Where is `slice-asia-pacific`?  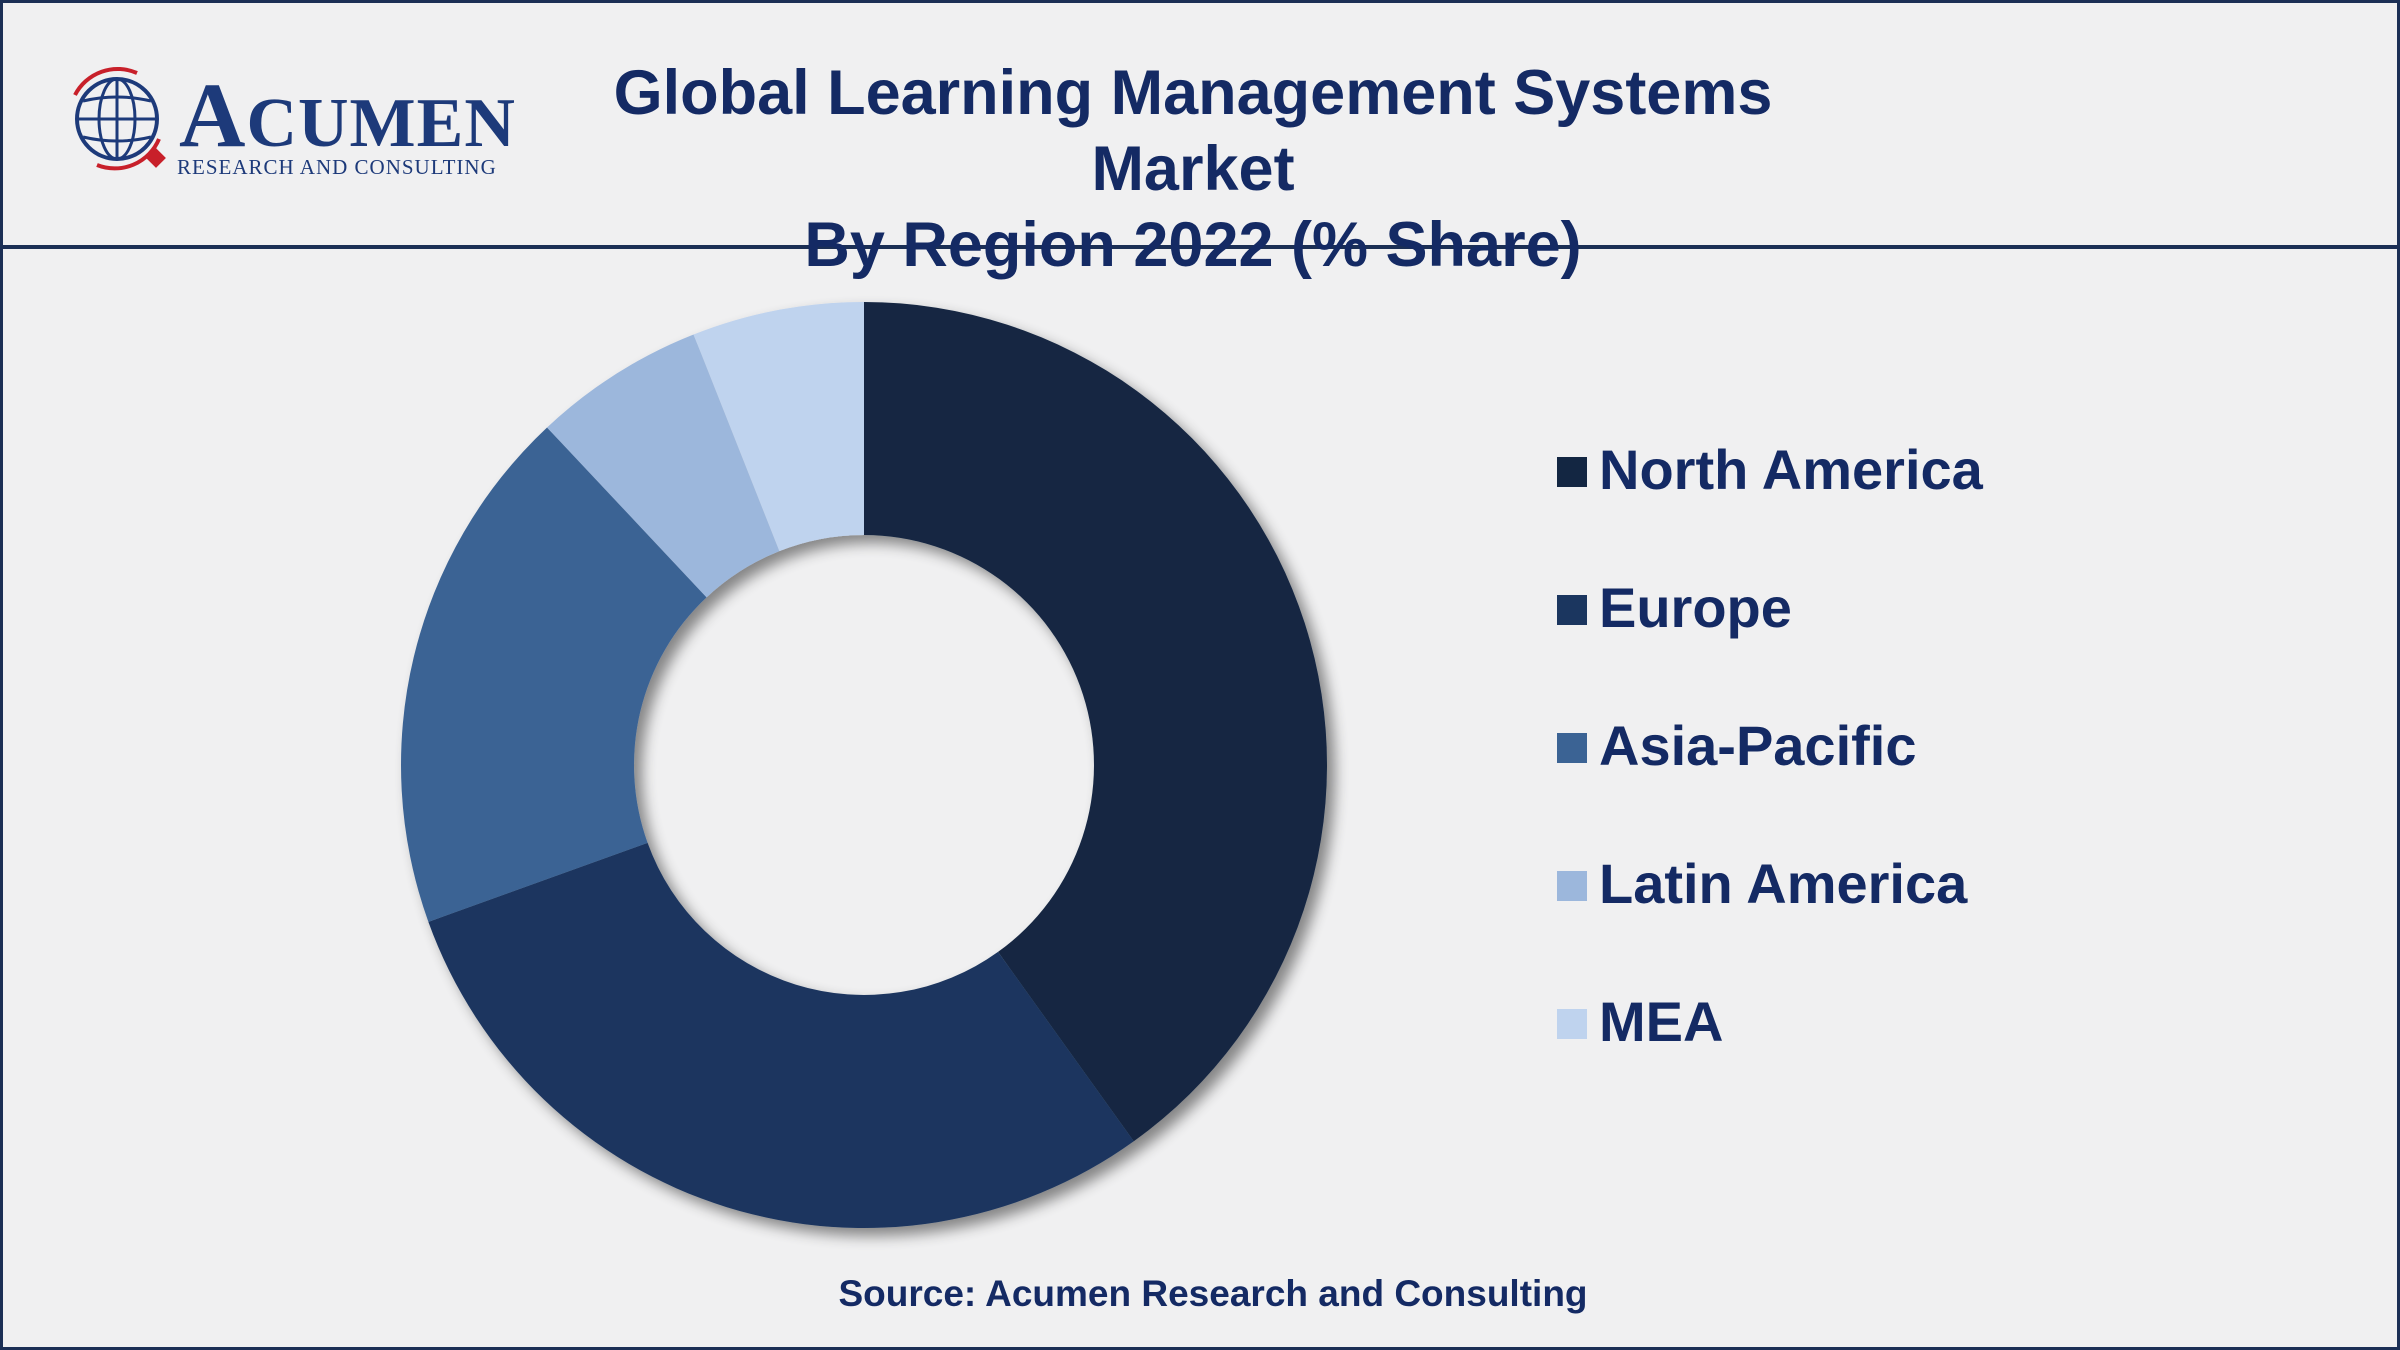
slice-asia-pacific is located at coordinates (554, 674).